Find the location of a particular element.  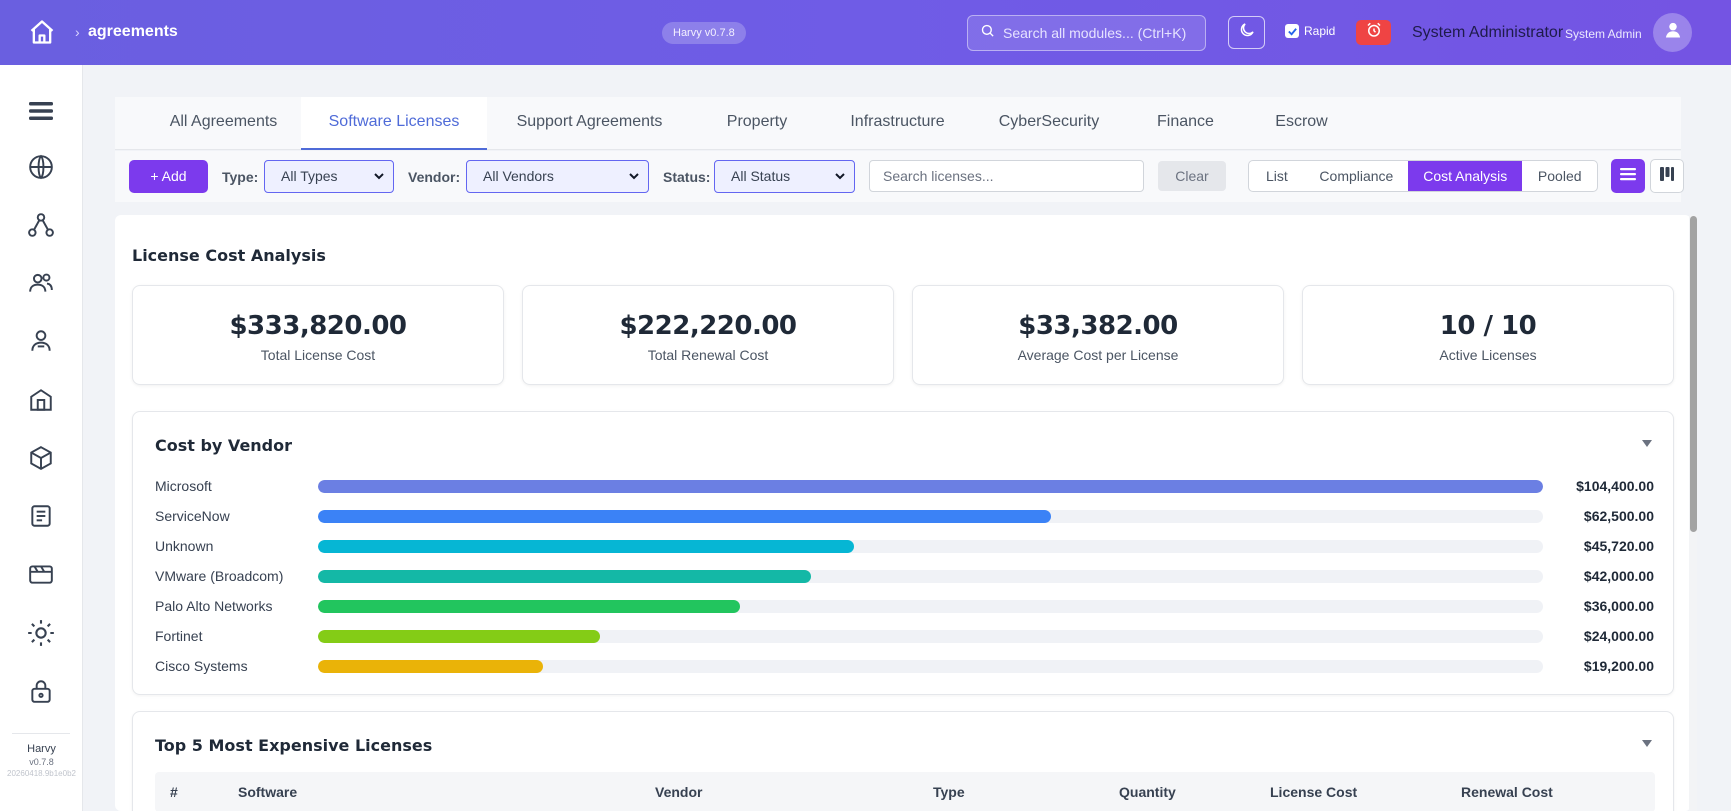

list-layout-button is located at coordinates (1628, 176).